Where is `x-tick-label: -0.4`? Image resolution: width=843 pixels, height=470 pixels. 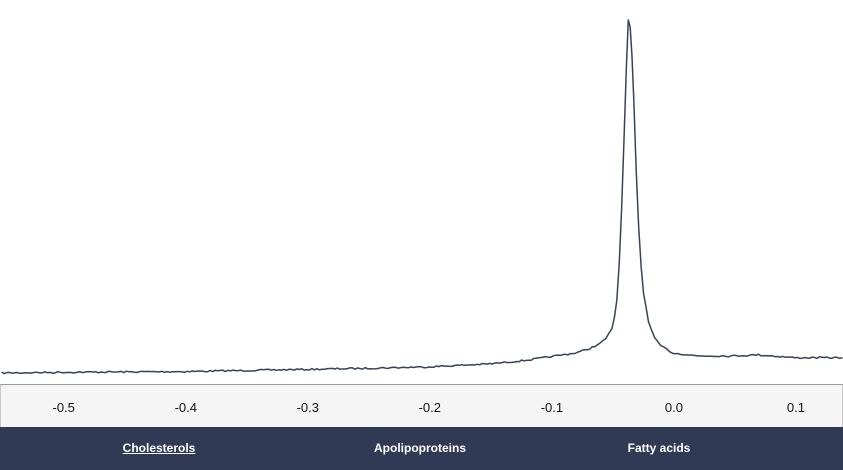
x-tick-label: -0.4 is located at coordinates (185, 407).